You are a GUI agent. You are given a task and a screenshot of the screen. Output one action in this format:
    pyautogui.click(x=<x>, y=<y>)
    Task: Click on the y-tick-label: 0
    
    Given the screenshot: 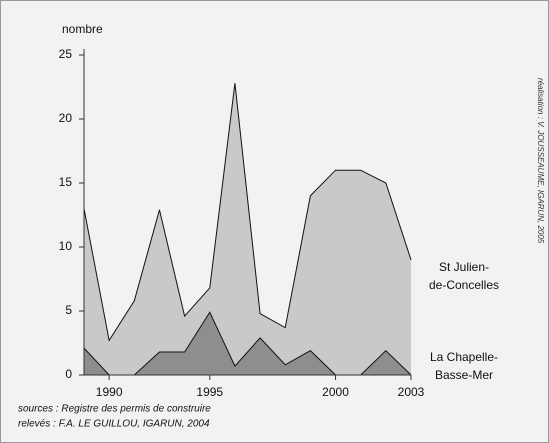 What is the action you would take?
    pyautogui.click(x=68, y=374)
    